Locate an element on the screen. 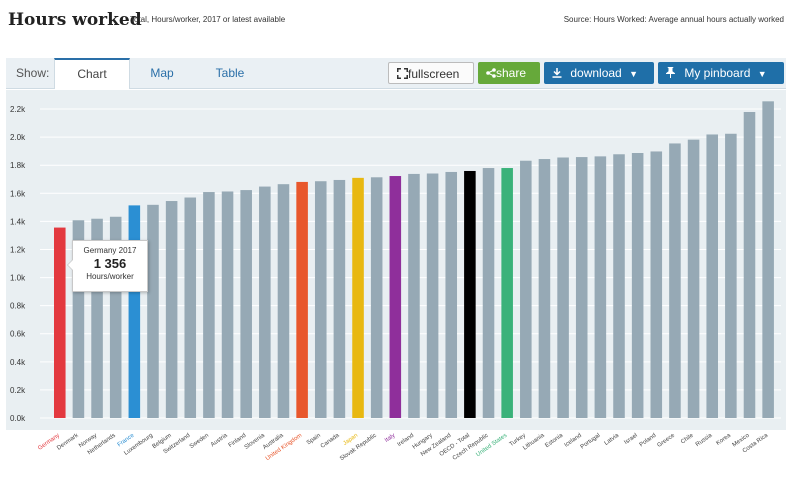  bar-finland is located at coordinates (246, 304).